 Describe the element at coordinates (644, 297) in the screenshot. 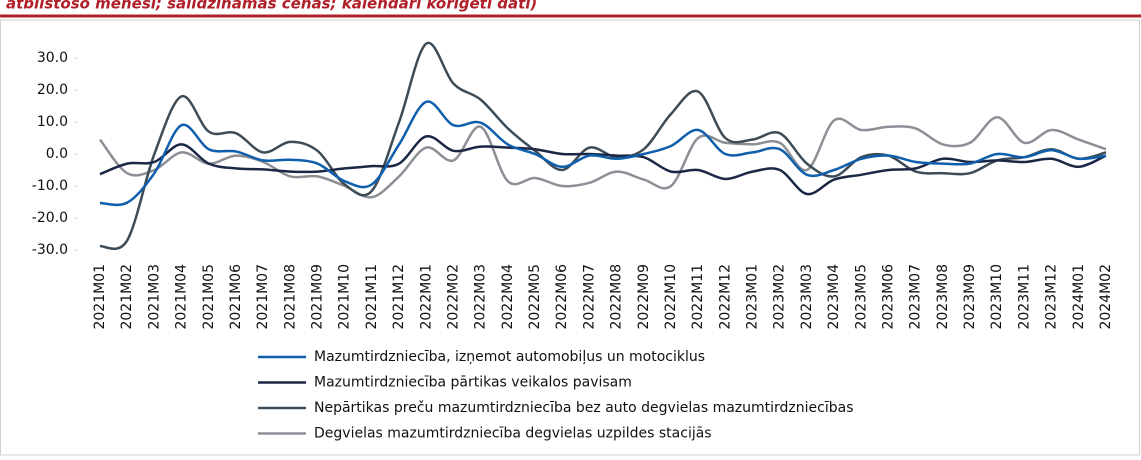

I see `x-tick-label: 2022M09` at that location.